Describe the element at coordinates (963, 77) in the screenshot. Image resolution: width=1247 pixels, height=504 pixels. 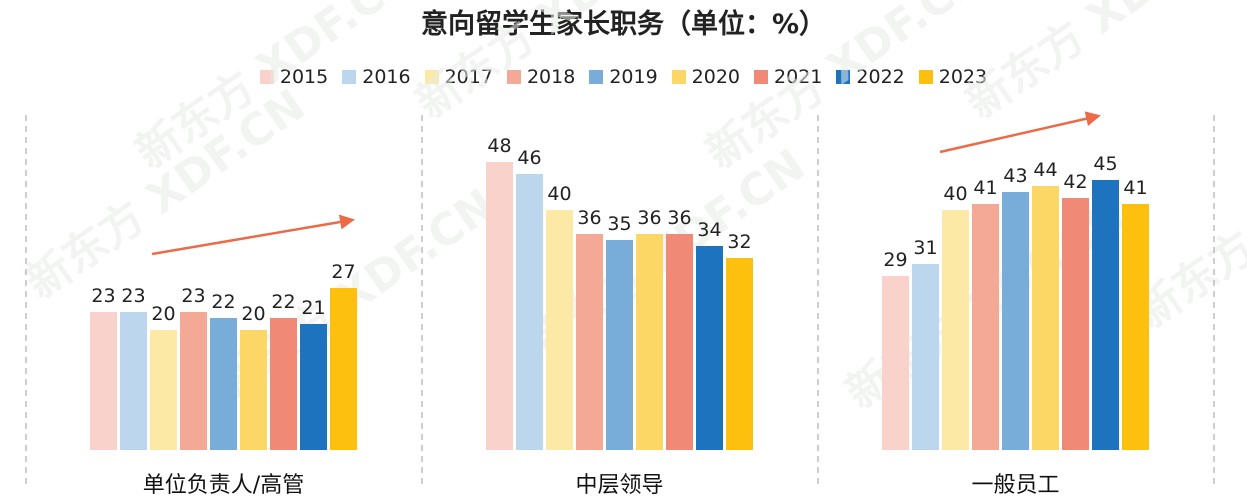
I see `legend-label: 2023` at that location.